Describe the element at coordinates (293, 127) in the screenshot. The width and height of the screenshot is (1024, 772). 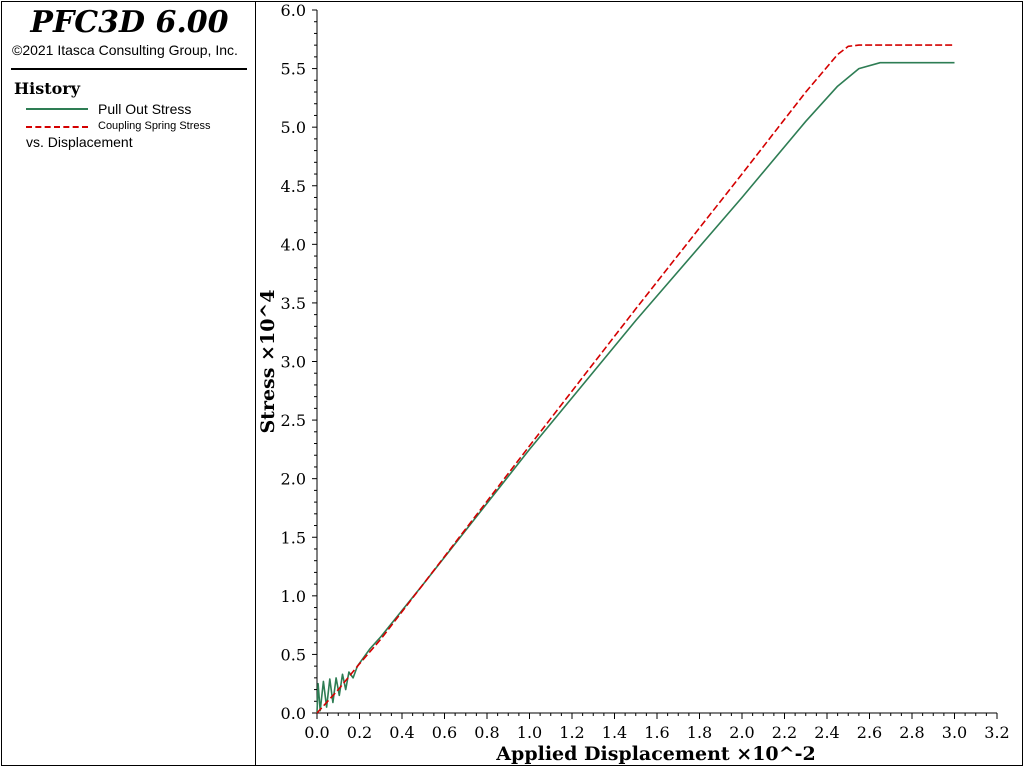
I see `y-tick-label: 5.0` at that location.